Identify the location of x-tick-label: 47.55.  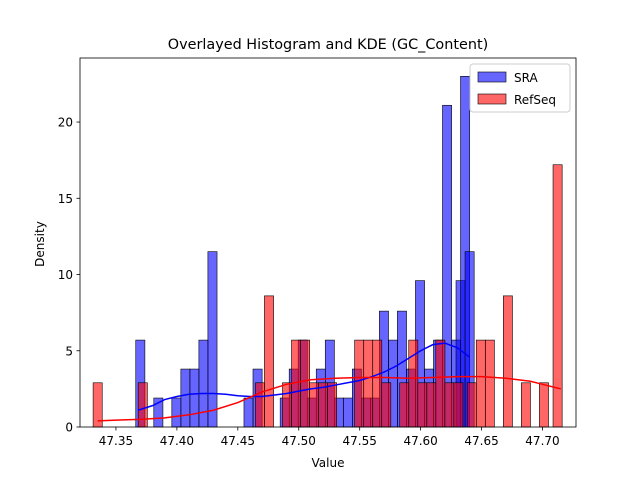
(360, 441).